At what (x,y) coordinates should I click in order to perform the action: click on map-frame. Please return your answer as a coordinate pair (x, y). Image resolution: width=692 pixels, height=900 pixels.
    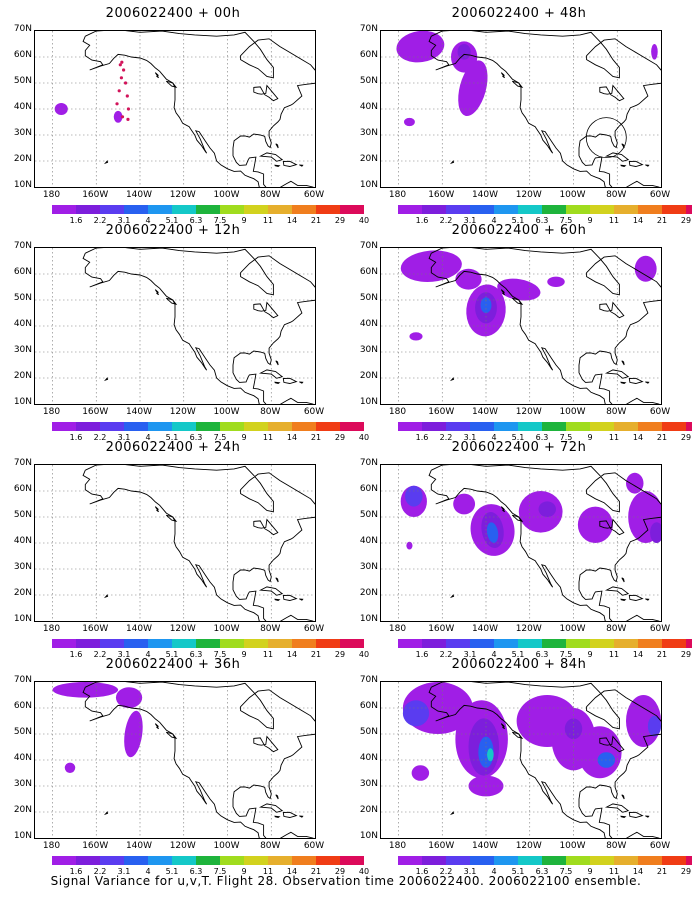
    Looking at the image, I should click on (175, 109).